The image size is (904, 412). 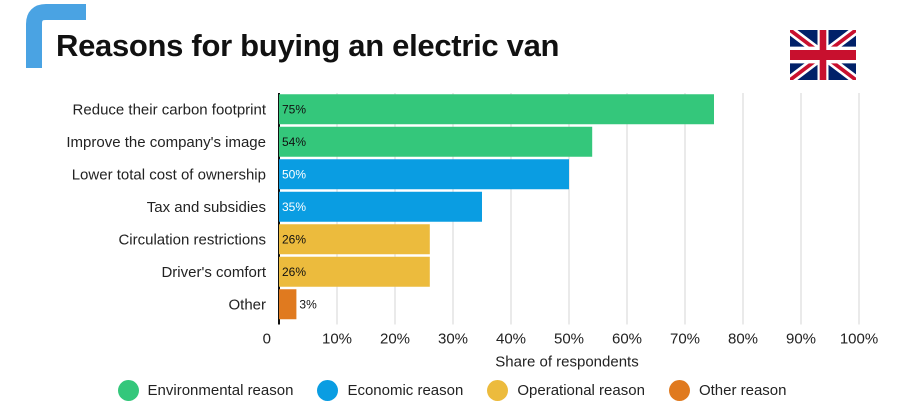 What do you see at coordinates (801, 339) in the screenshot?
I see `x-tick-label: 90%` at bounding box center [801, 339].